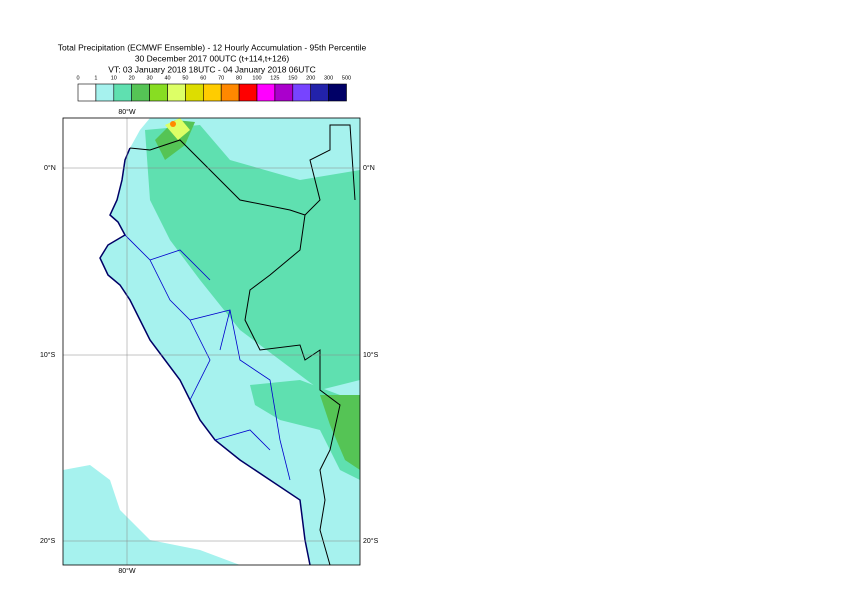  I want to click on legend-label: 30, so click(150, 78).